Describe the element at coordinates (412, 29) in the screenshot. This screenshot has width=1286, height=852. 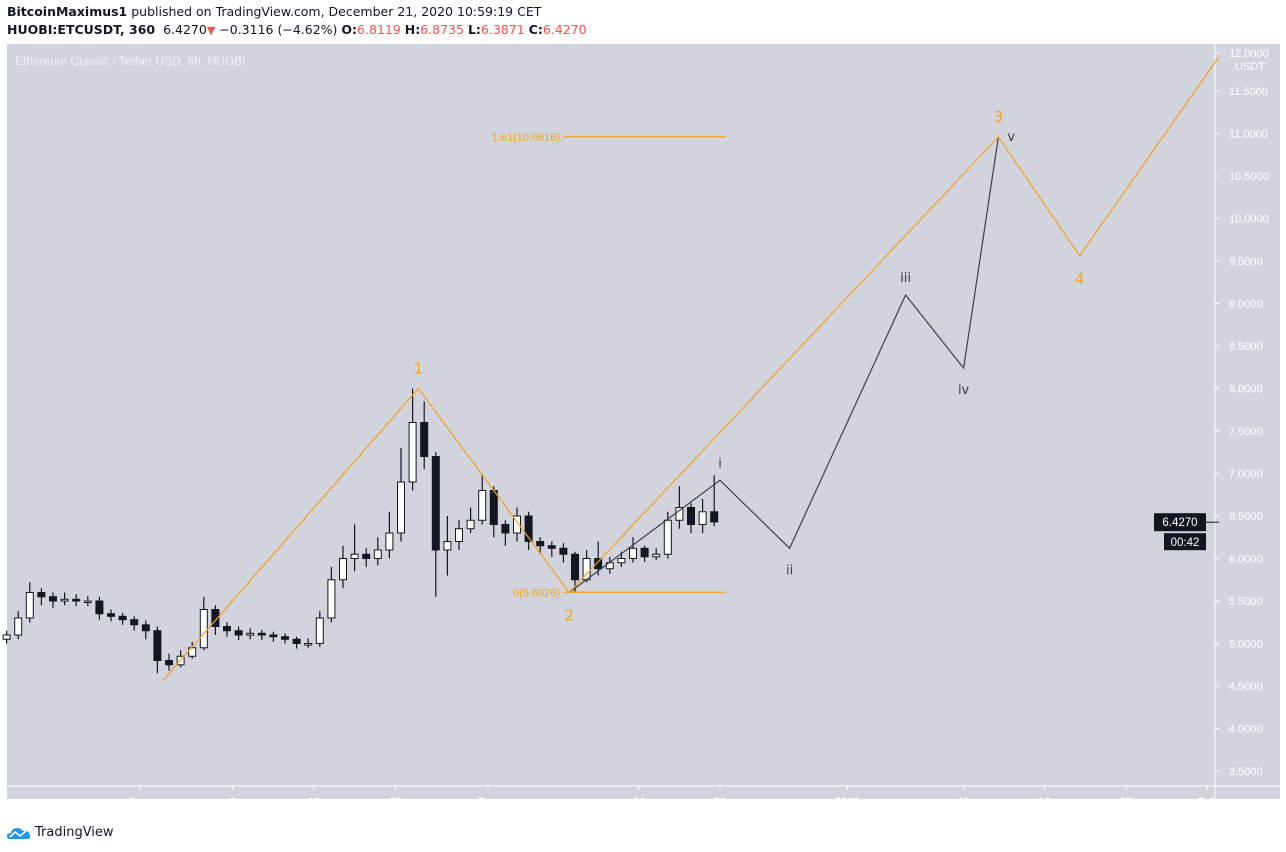
I see `high-label: H:` at that location.